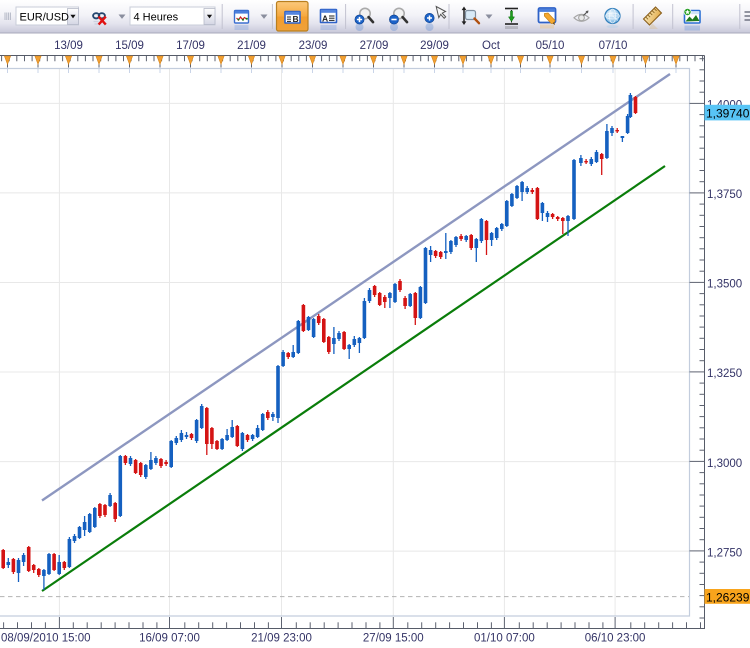 This screenshot has height=648, width=750. What do you see at coordinates (434, 46) in the screenshot?
I see `svg-text: 29/09` at bounding box center [434, 46].